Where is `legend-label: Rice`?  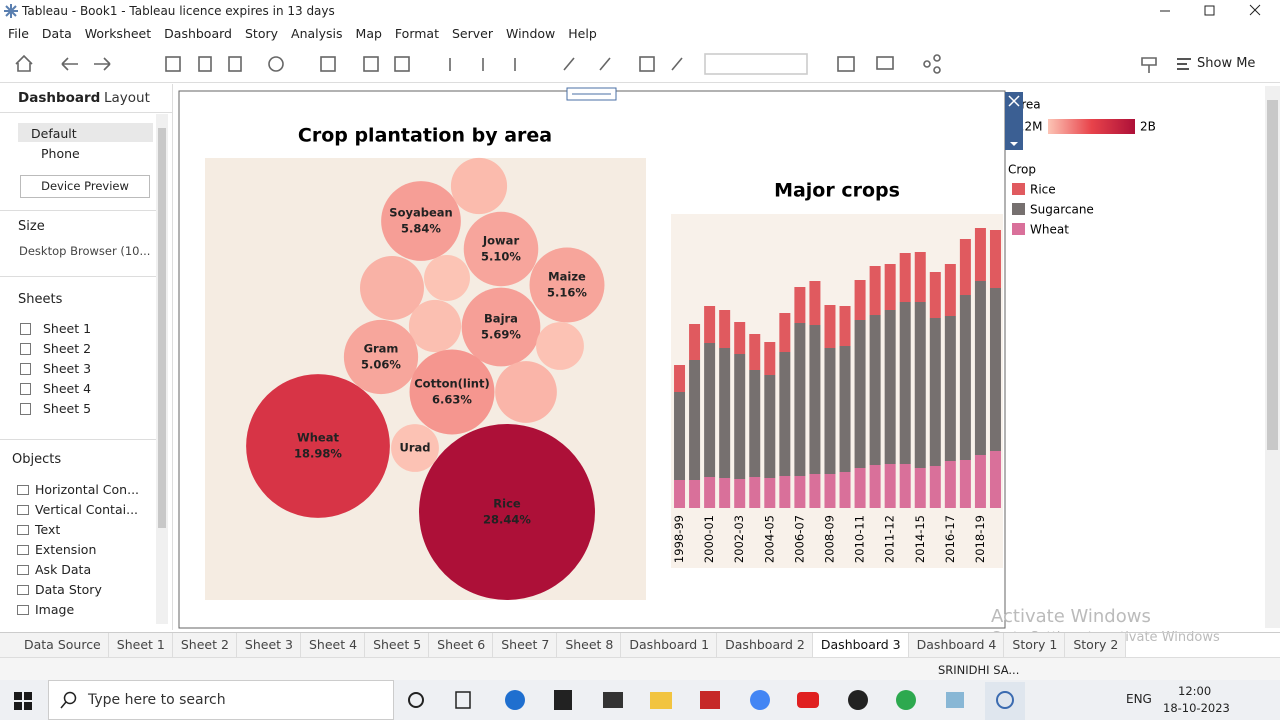 legend-label: Rice is located at coordinates (1043, 190).